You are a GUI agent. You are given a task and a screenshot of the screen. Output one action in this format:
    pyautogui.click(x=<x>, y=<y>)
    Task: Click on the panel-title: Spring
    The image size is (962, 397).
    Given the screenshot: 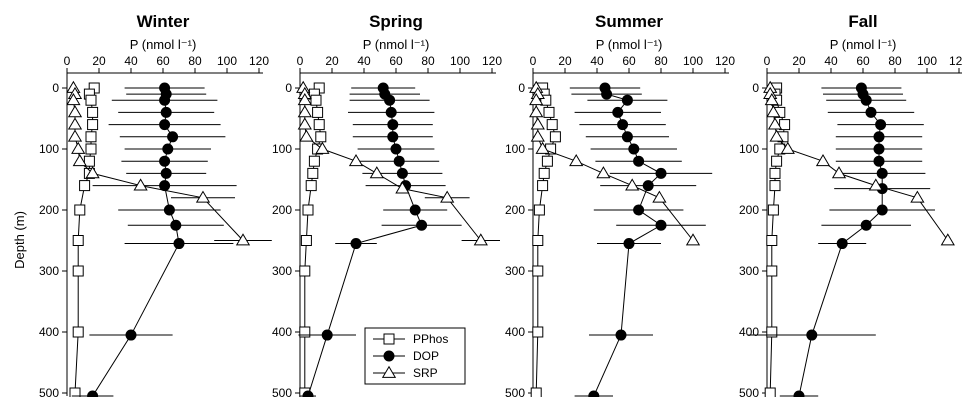 What is the action you would take?
    pyautogui.click(x=396, y=21)
    